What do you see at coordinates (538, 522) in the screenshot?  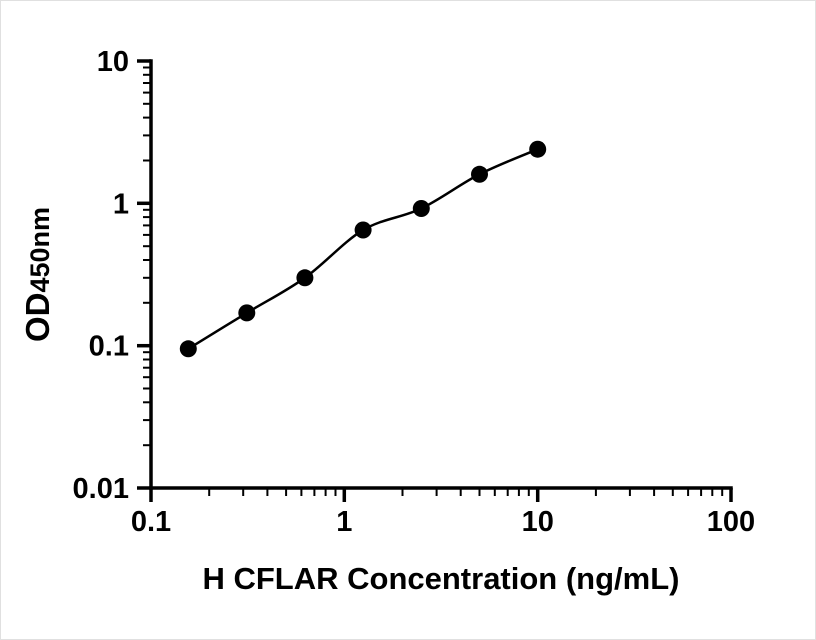 I see `x-tick-label: 10` at bounding box center [538, 522].